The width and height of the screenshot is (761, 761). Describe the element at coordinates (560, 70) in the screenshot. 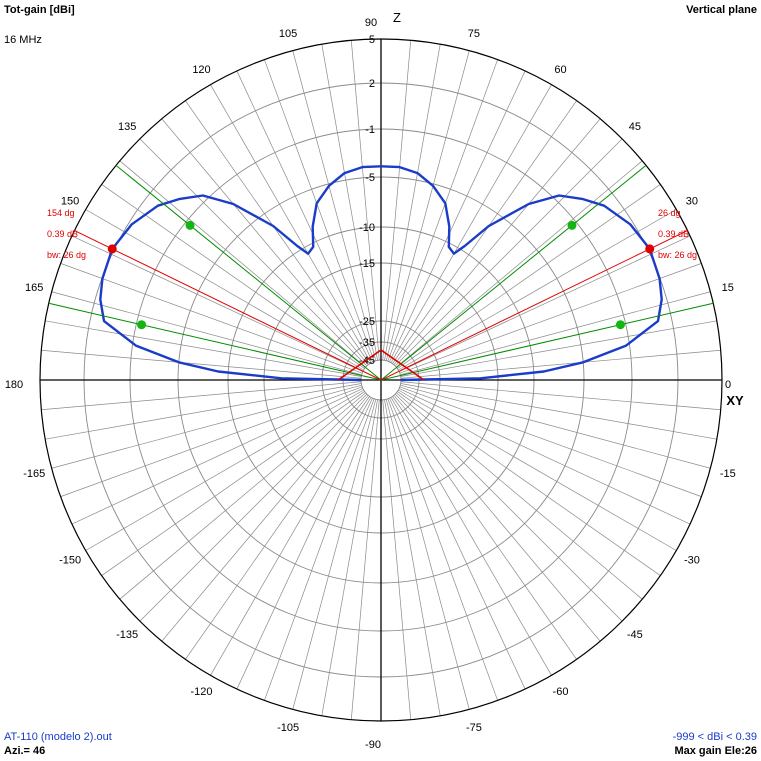

I see `angle-tick-label: 60` at that location.